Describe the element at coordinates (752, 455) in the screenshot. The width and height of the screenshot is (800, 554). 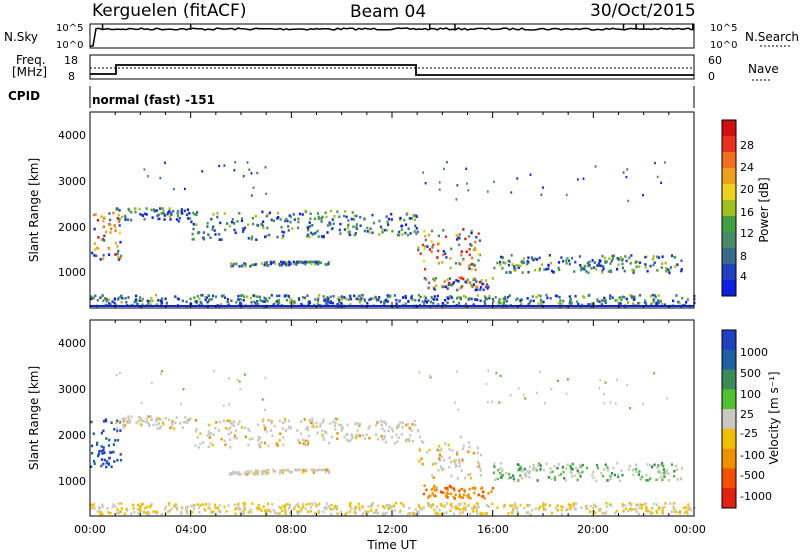
I see `velocity-cbar-tick-m100: -100` at that location.